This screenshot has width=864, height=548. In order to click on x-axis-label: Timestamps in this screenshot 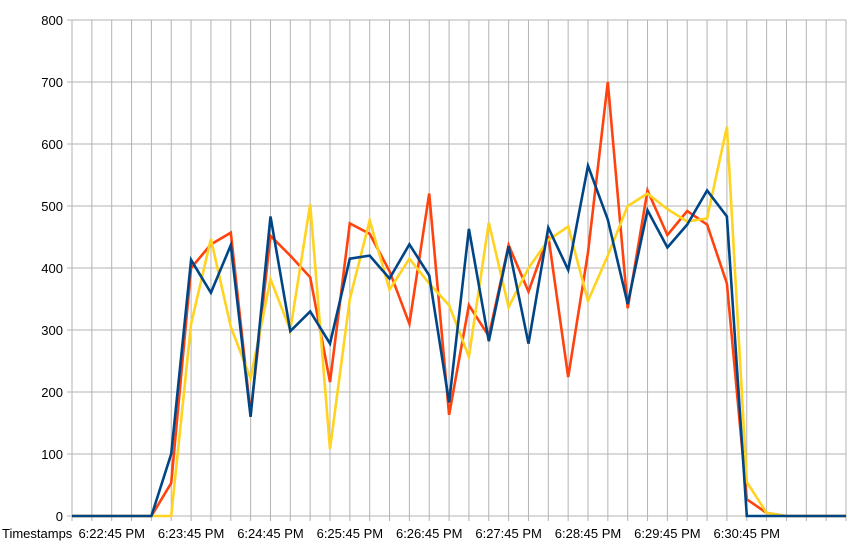, I will do `click(37, 533)`.